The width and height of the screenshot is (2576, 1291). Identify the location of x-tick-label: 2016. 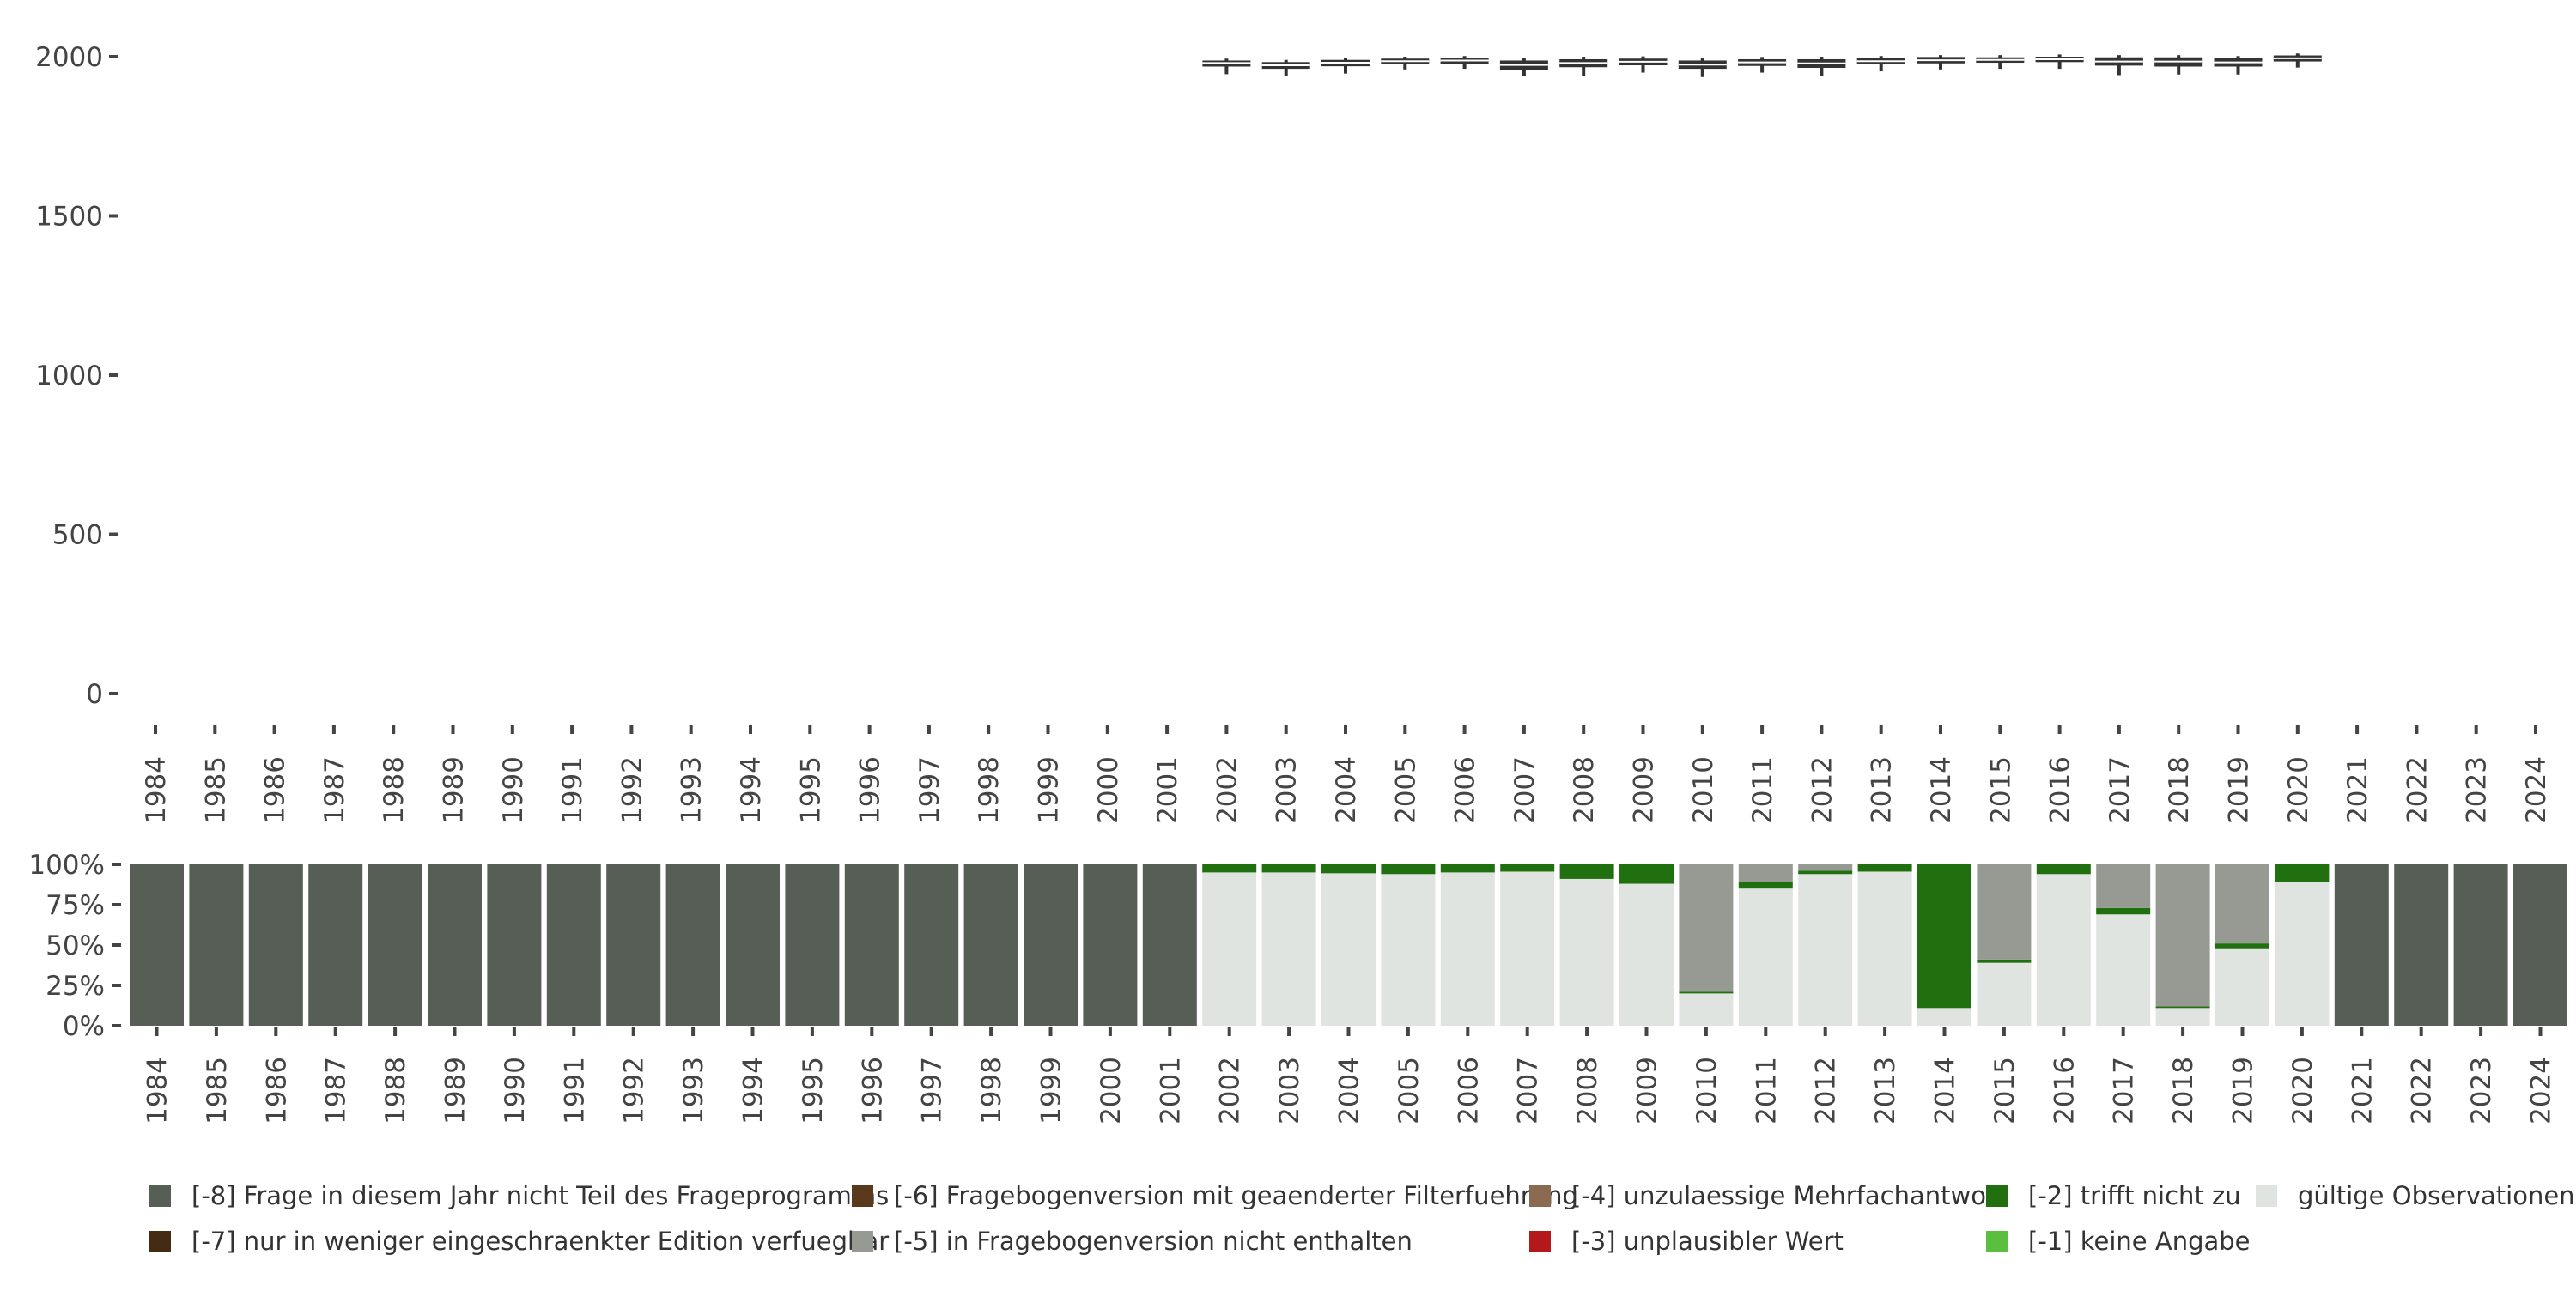
(2060, 790).